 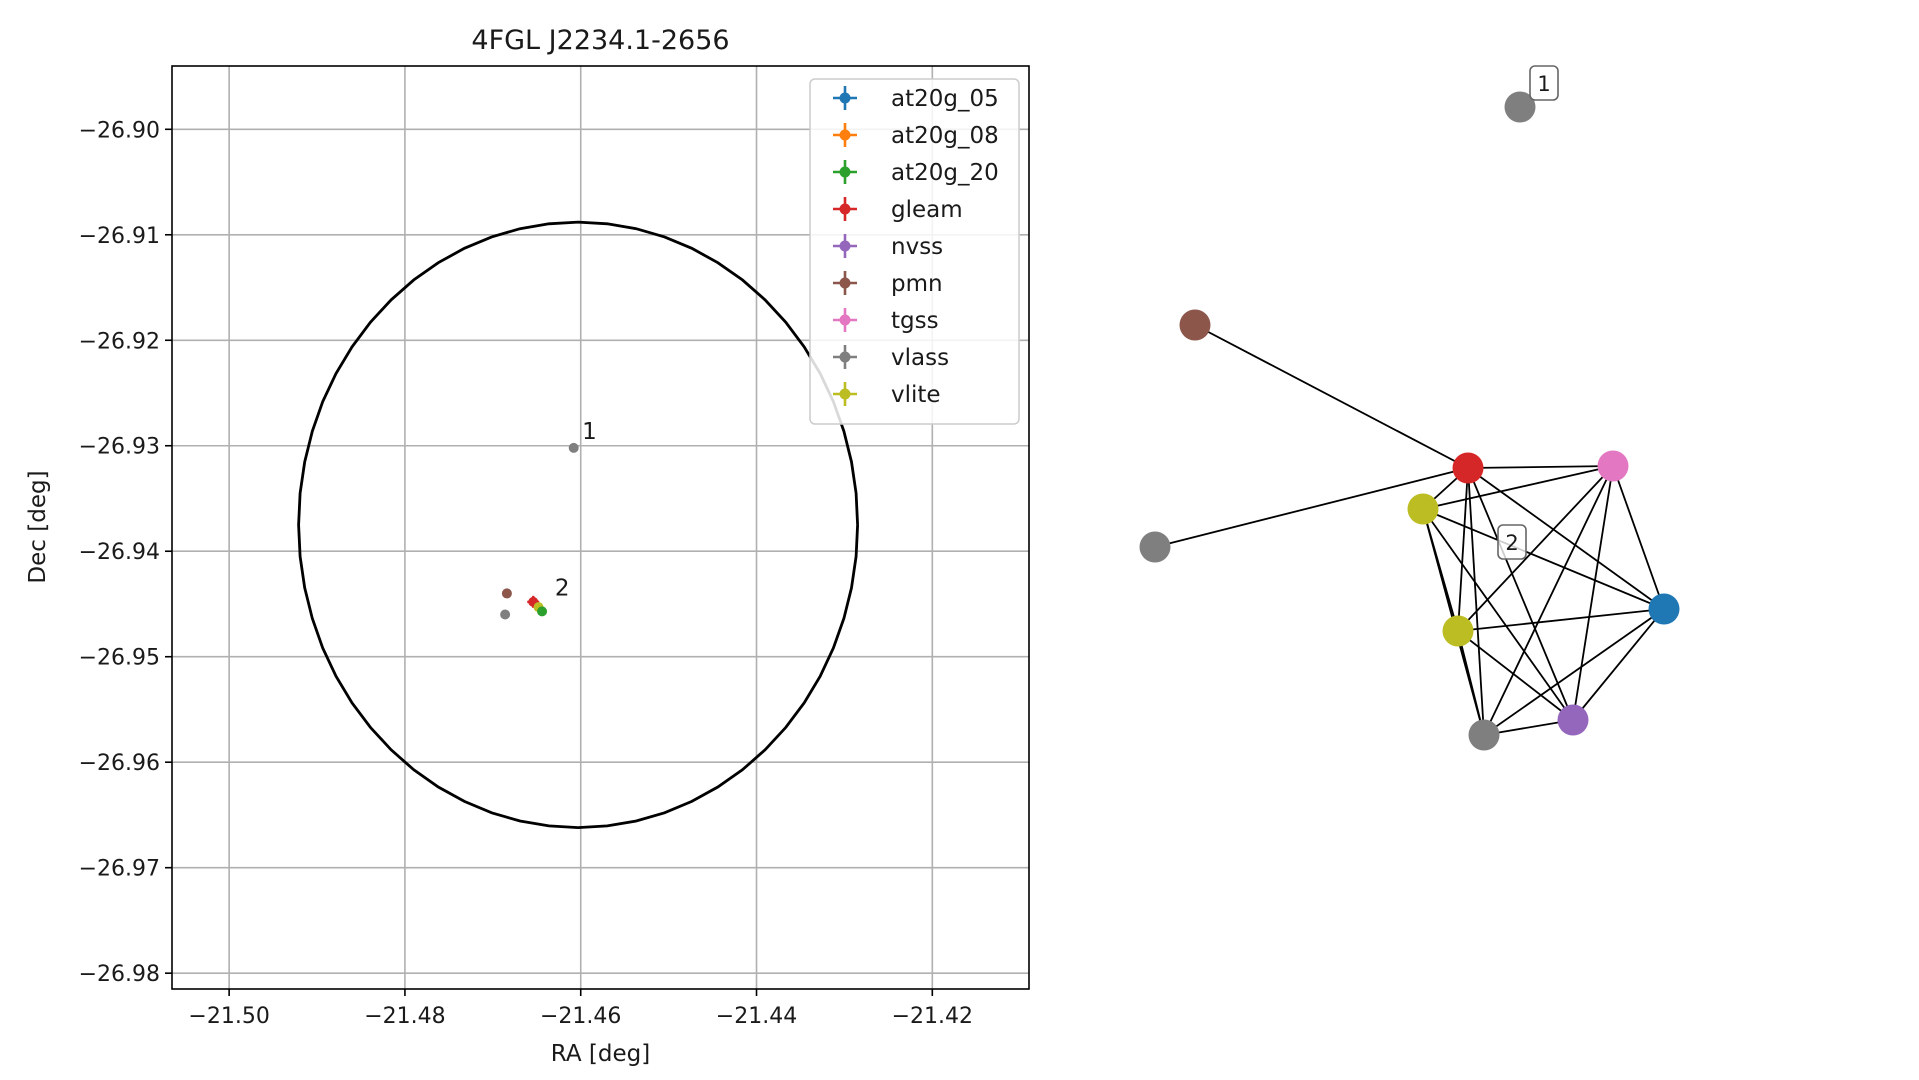 I want to click on svg-text: nvss, so click(x=917, y=247).